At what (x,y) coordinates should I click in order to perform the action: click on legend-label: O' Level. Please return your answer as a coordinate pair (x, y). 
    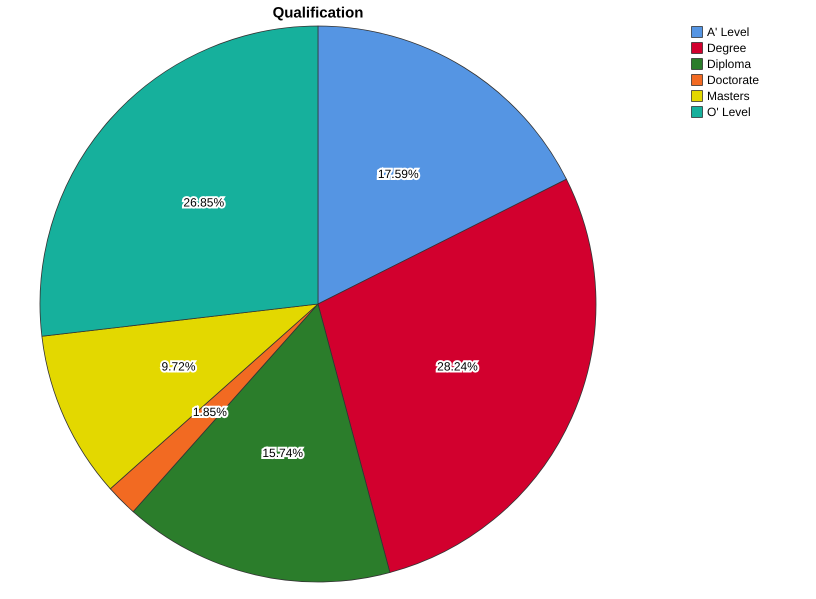
    Looking at the image, I should click on (729, 112).